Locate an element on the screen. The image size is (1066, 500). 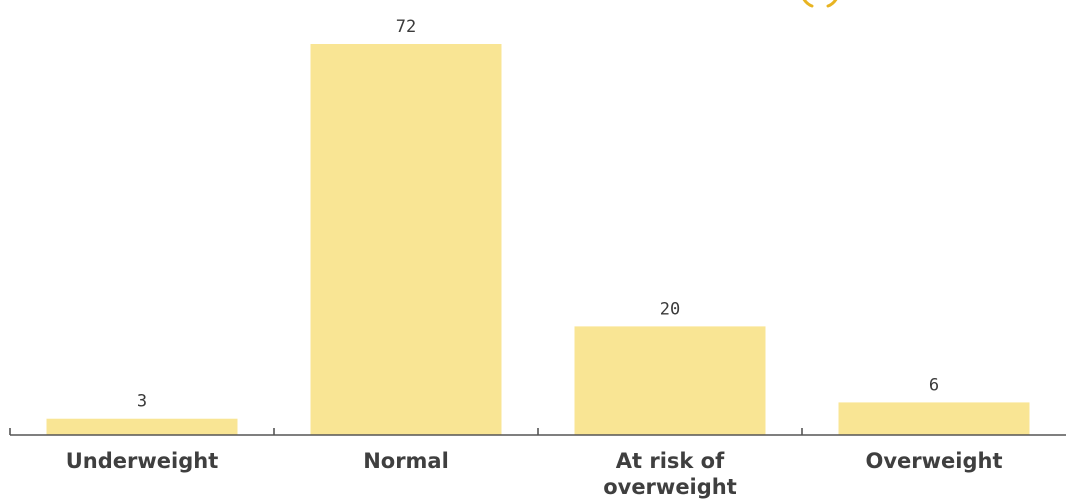
category-label-at-risk-of-overweight: At risk of overweight is located at coordinates (670, 474).